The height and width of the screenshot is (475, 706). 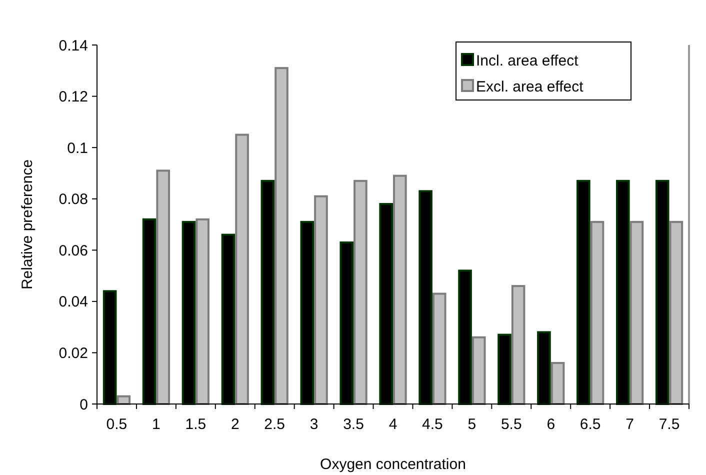 What do you see at coordinates (669, 424) in the screenshot?
I see `x-tick-label: 7.5` at bounding box center [669, 424].